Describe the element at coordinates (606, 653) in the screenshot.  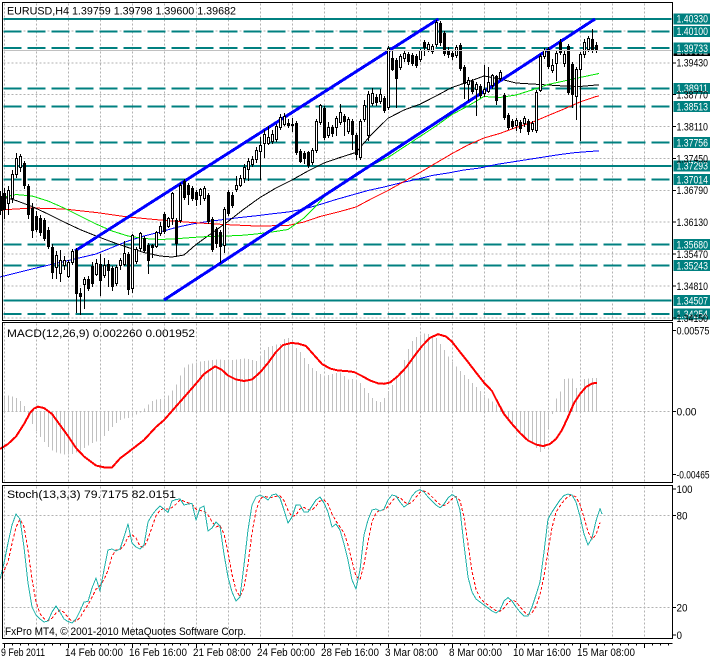
I see `svg-text: 15 Mar 08:00` at that location.